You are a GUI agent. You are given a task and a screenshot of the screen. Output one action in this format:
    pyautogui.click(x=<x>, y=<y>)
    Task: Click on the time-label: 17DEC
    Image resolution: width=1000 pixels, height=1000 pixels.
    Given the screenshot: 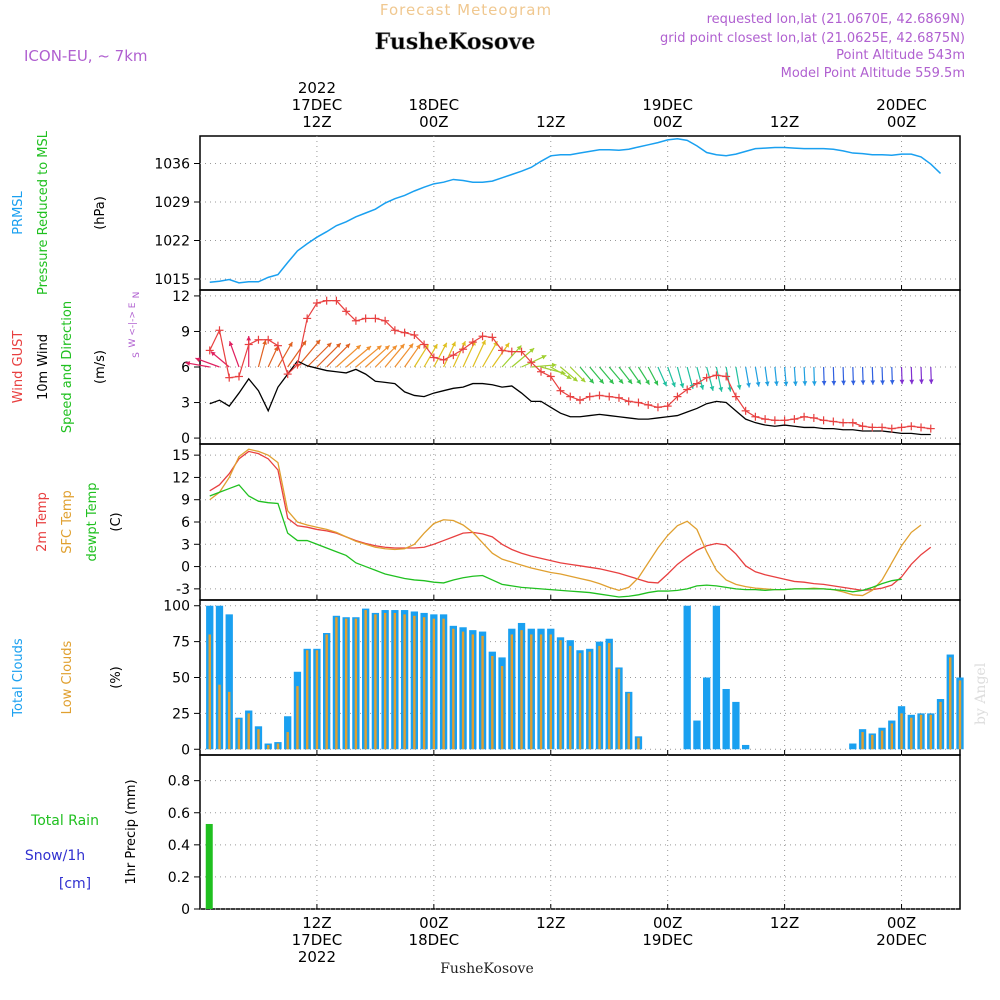 What is the action you would take?
    pyautogui.click(x=317, y=105)
    